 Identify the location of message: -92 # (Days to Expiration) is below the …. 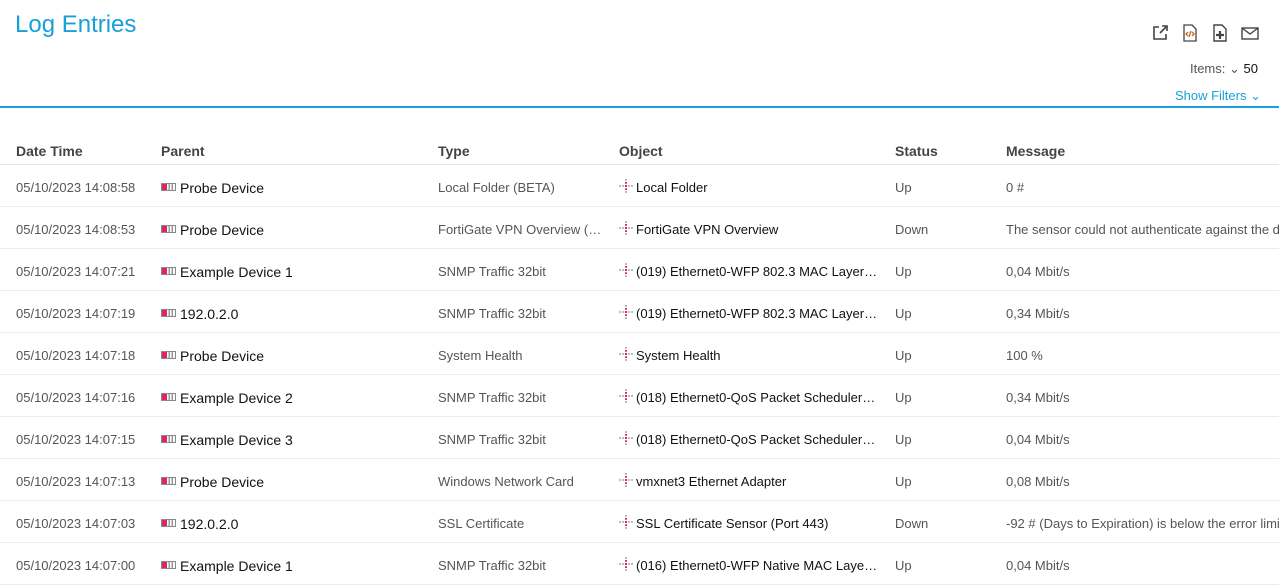
(1134, 521).